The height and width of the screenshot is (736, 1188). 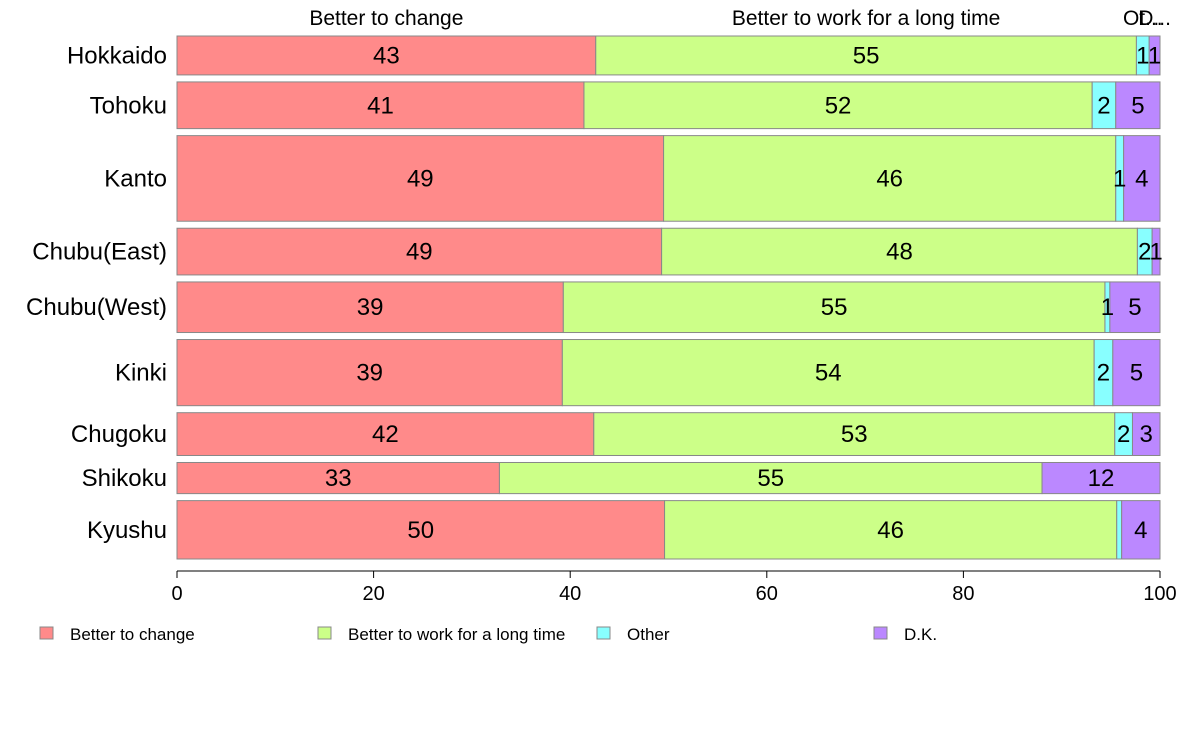 I want to click on bar-shikoku-d-k, so click(x=1101, y=478).